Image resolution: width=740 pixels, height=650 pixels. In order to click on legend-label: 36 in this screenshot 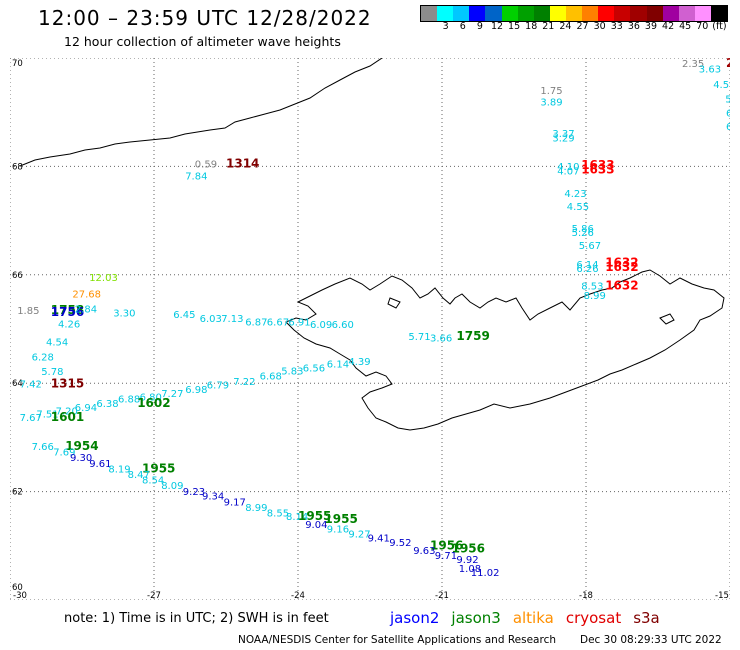, I will do `click(633, 26)`.